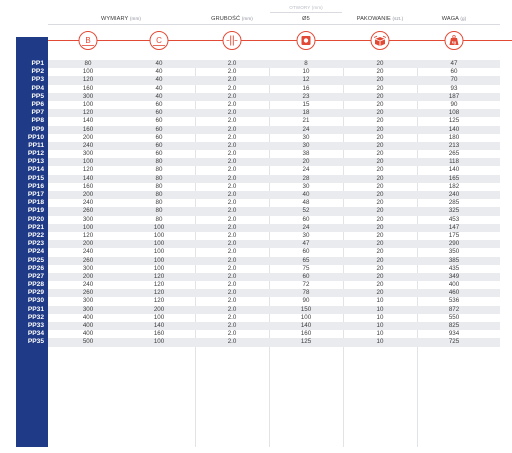 This screenshot has width=512, height=453. I want to click on cell-otwory: 90, so click(306, 301).